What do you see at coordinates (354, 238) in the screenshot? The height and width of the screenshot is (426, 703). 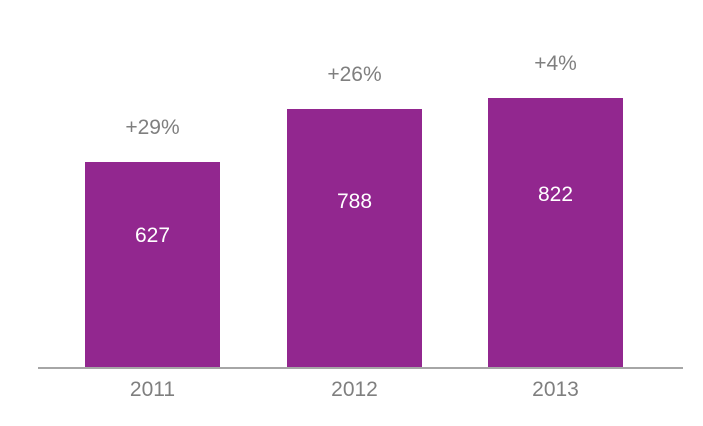 I see `bar-2012: 788` at bounding box center [354, 238].